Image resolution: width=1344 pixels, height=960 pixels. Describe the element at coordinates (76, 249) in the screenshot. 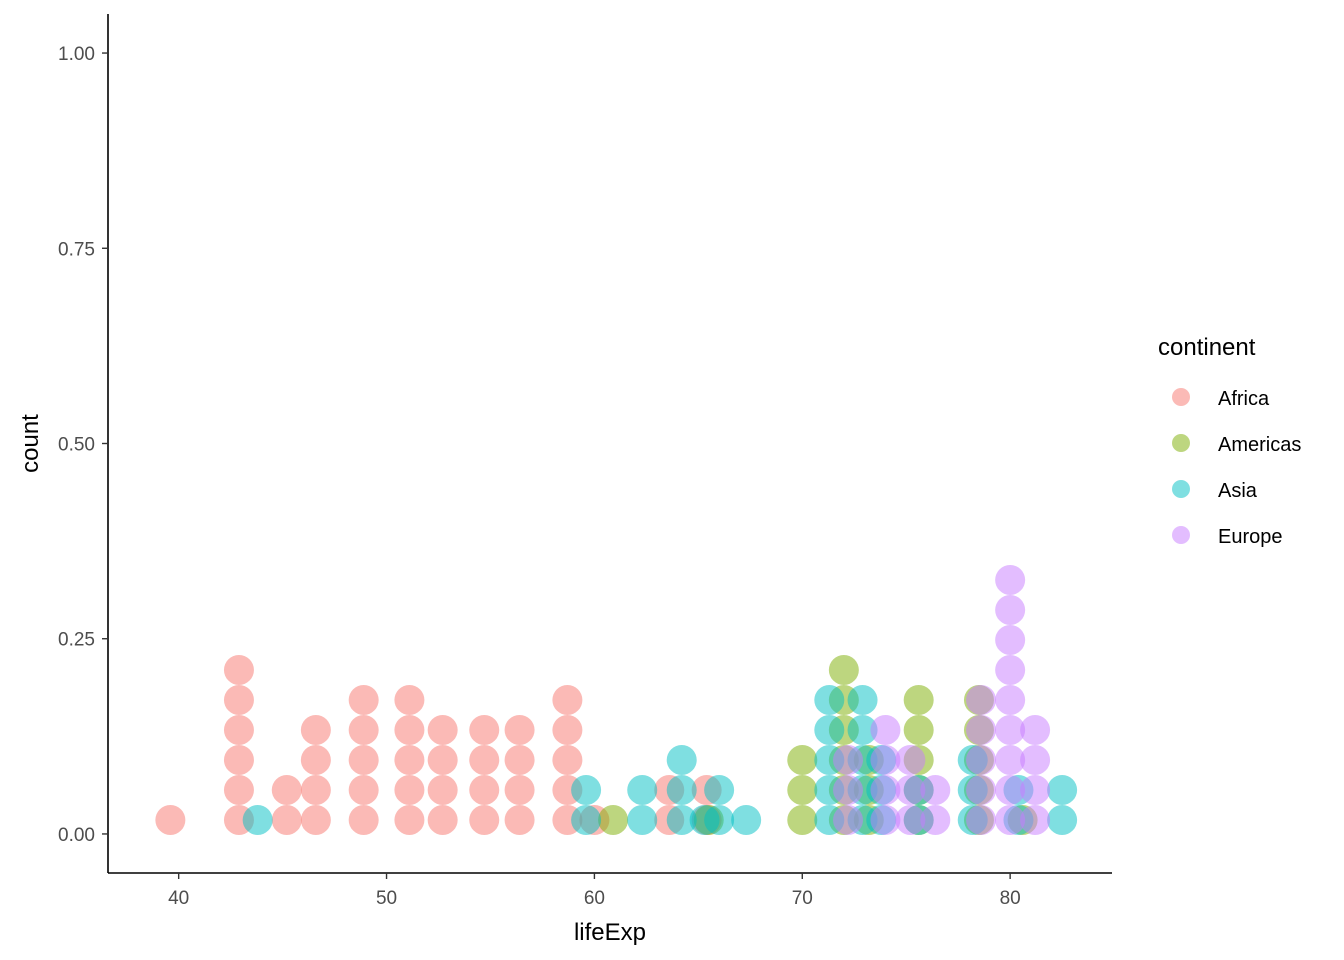

I see `y-tick-label: 0.75` at that location.